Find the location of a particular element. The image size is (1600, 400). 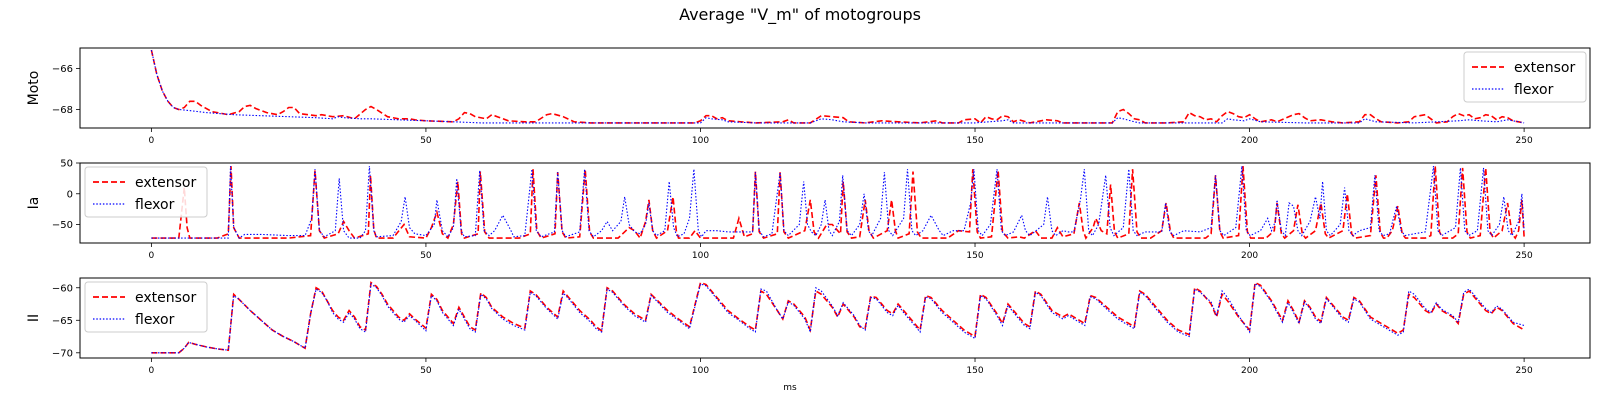

y-tick-label: 50 is located at coordinates (66, 164).